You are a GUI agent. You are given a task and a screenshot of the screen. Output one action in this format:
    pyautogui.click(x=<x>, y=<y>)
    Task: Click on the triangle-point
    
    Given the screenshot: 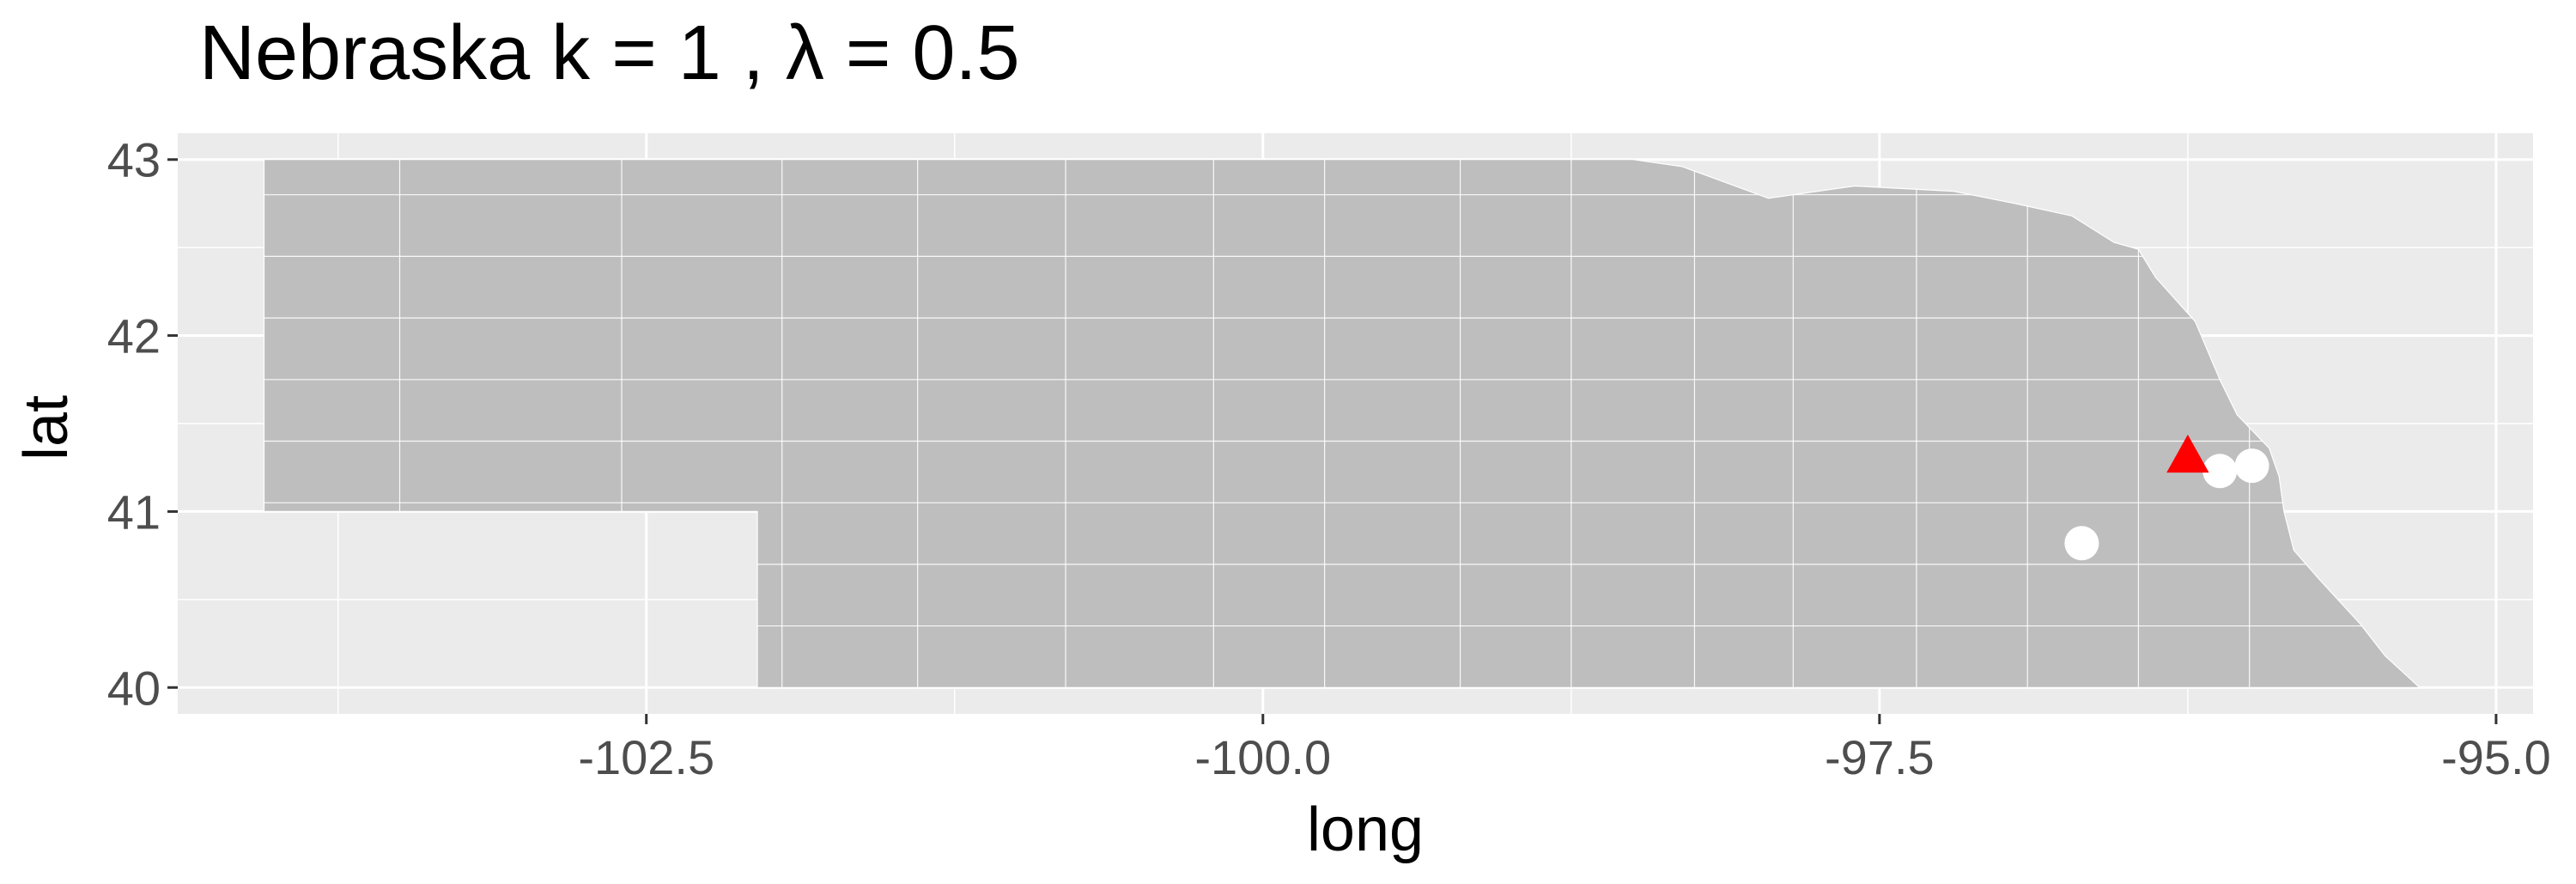 What is the action you would take?
    pyautogui.click(x=2187, y=453)
    